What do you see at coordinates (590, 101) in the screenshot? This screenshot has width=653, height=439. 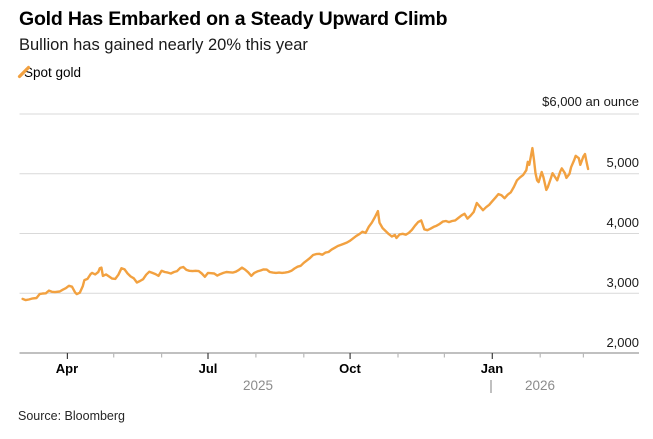 I see `y-axis-label-6000: $6,000 an ounce` at bounding box center [590, 101].